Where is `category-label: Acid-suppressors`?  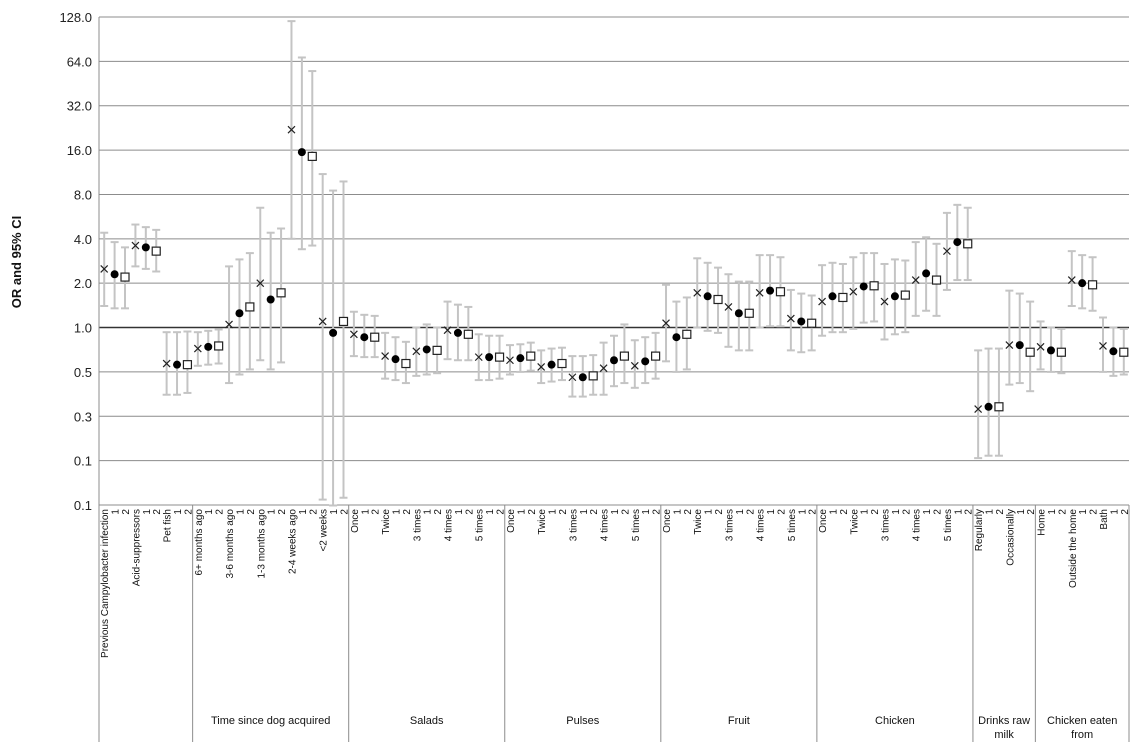
category-label: Acid-suppressors is located at coordinates (136, 547).